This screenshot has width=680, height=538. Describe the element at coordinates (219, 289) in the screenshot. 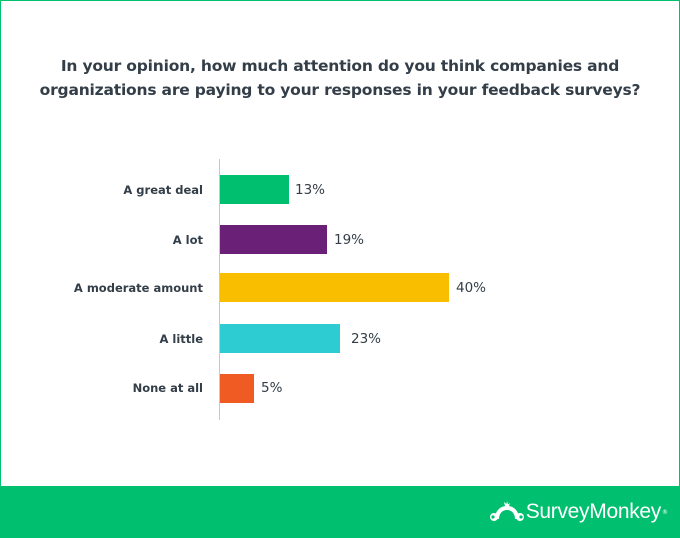

I see `y-axis-line` at that location.